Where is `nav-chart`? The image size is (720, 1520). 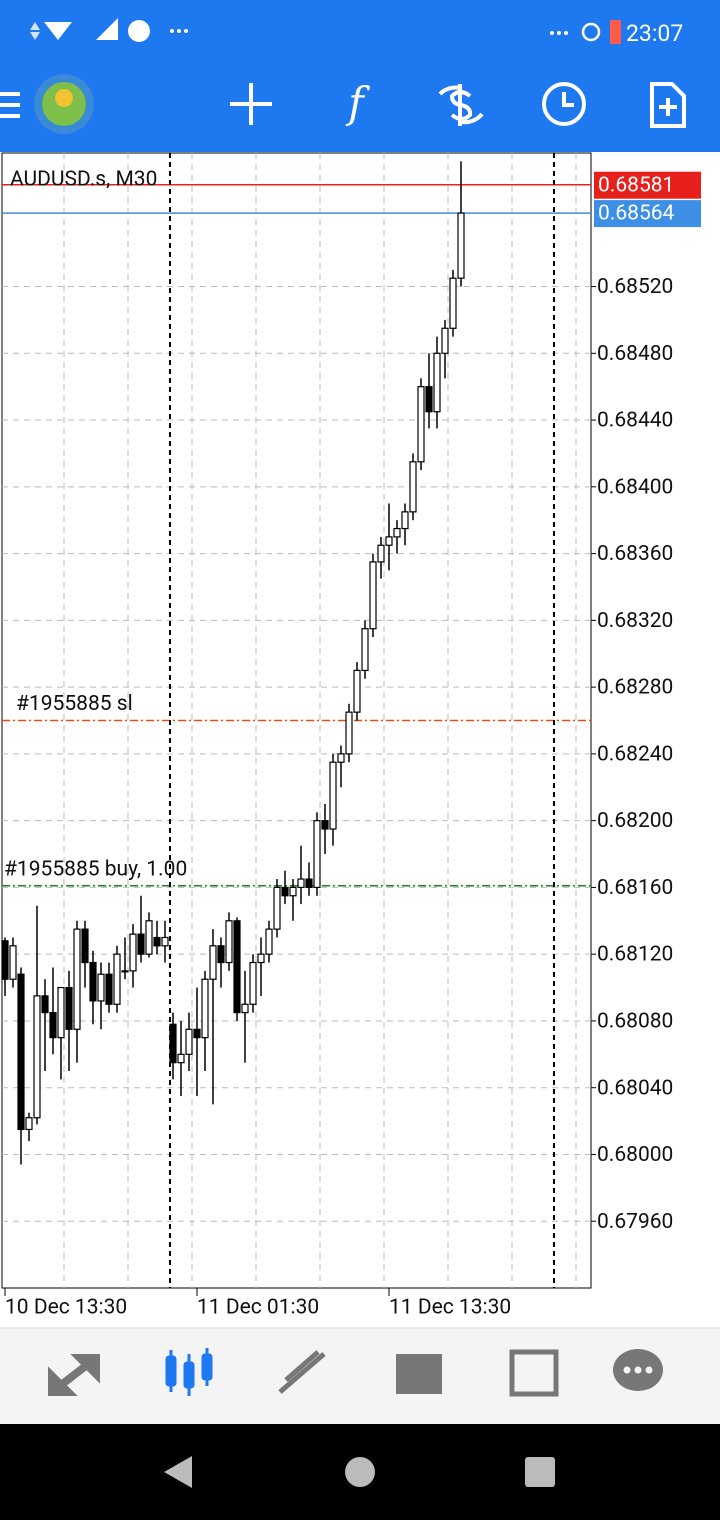 nav-chart is located at coordinates (189, 1372).